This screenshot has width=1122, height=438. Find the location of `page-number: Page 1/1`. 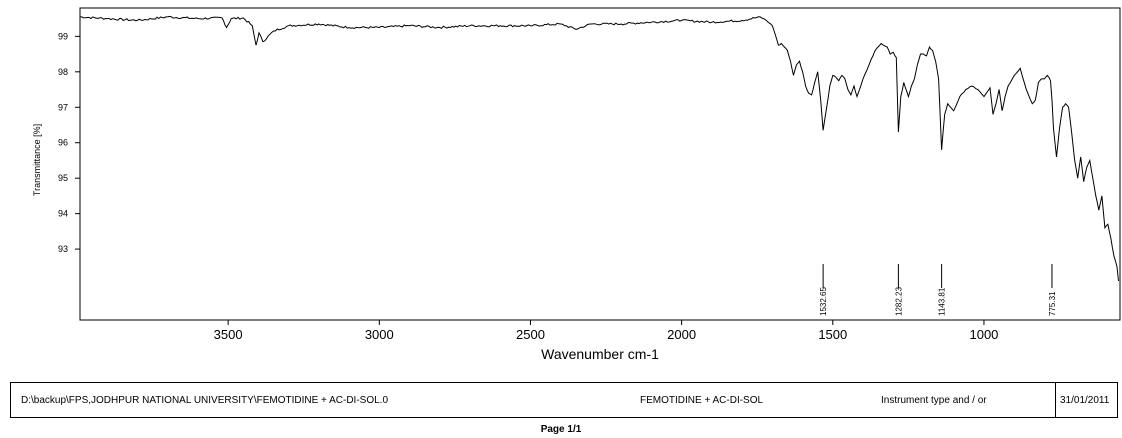

page-number: Page 1/1 is located at coordinates (561, 429).